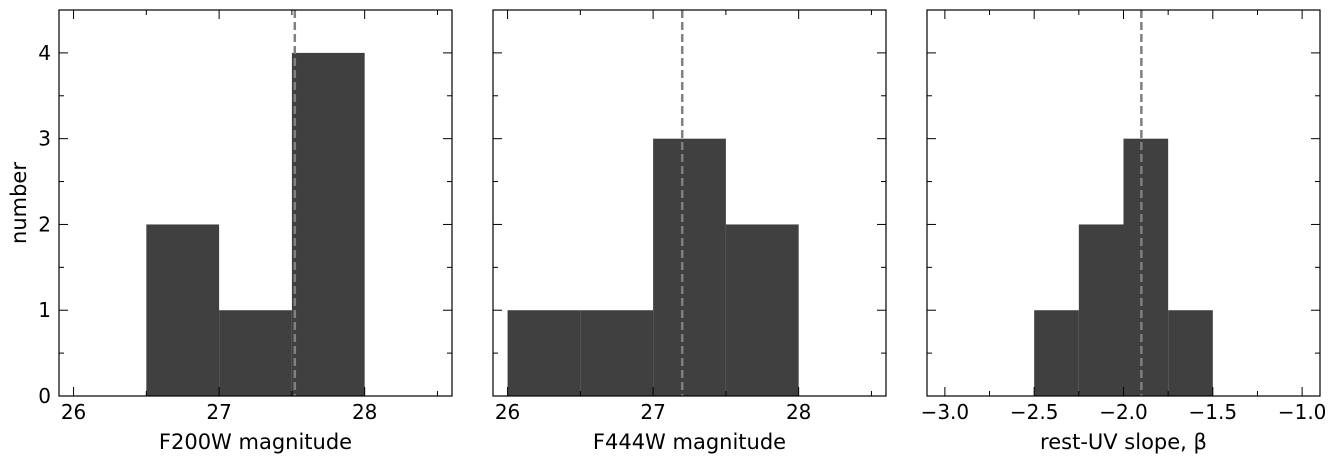  What do you see at coordinates (1123, 412) in the screenshot?
I see `x-tick-label: −2.0` at bounding box center [1123, 412].